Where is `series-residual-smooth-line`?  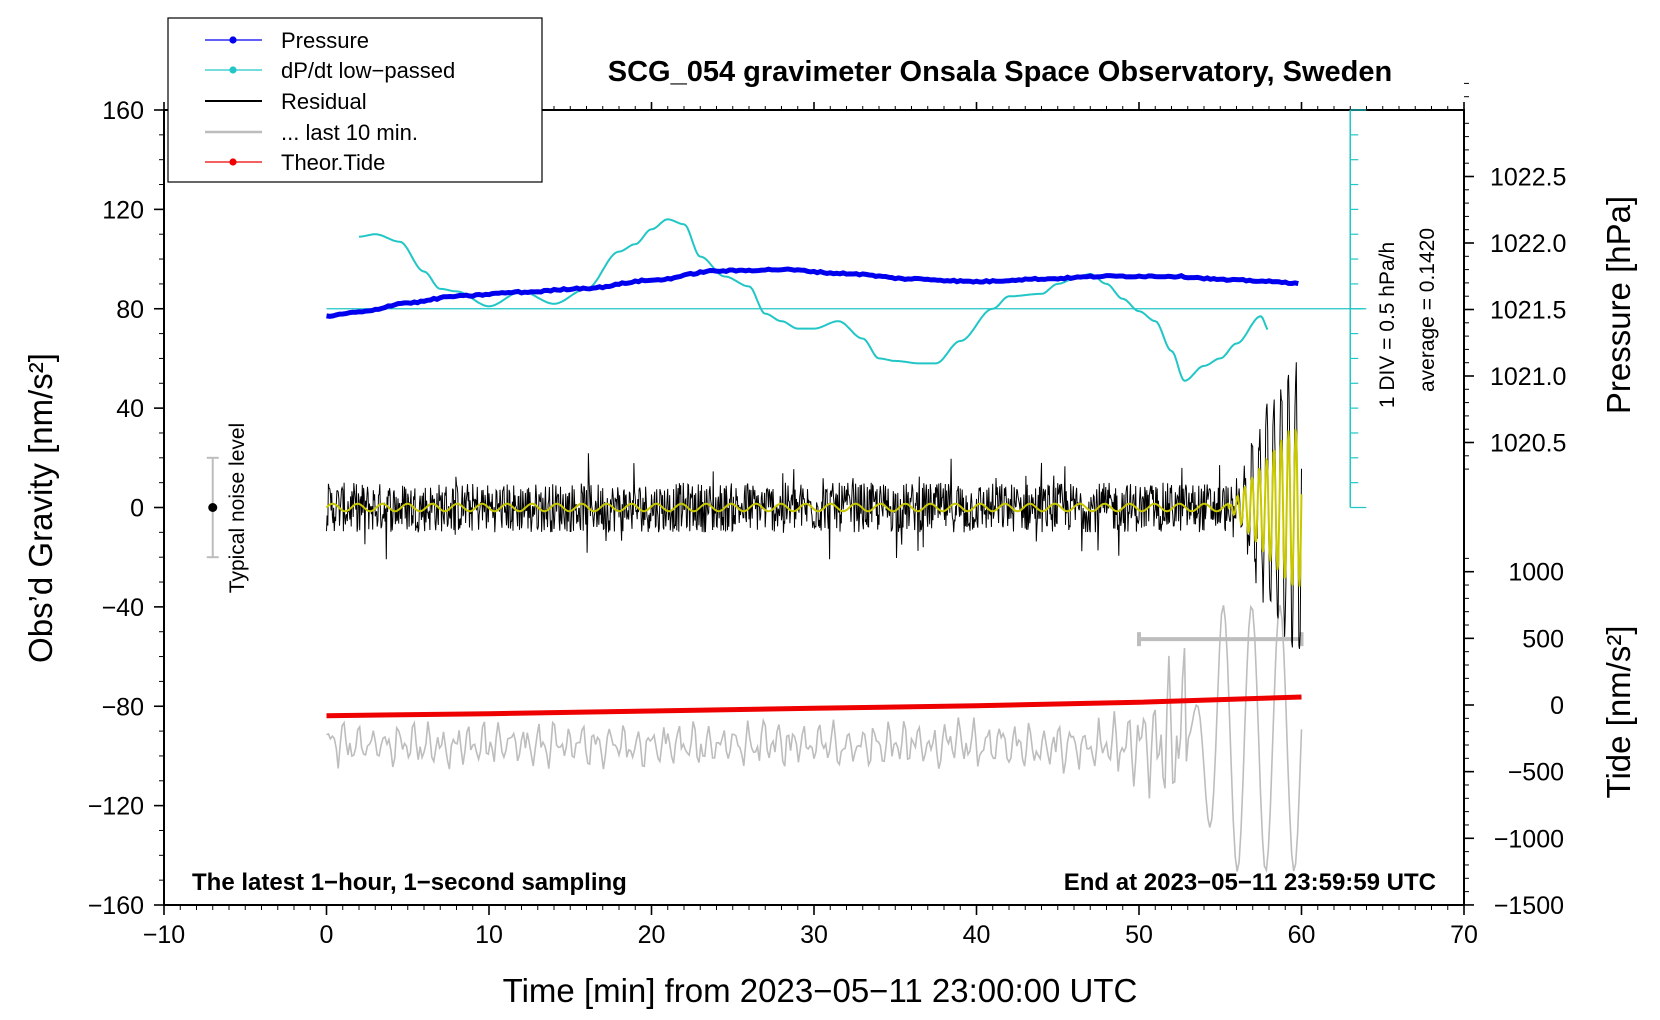
series-residual-smooth-line is located at coordinates (814, 508).